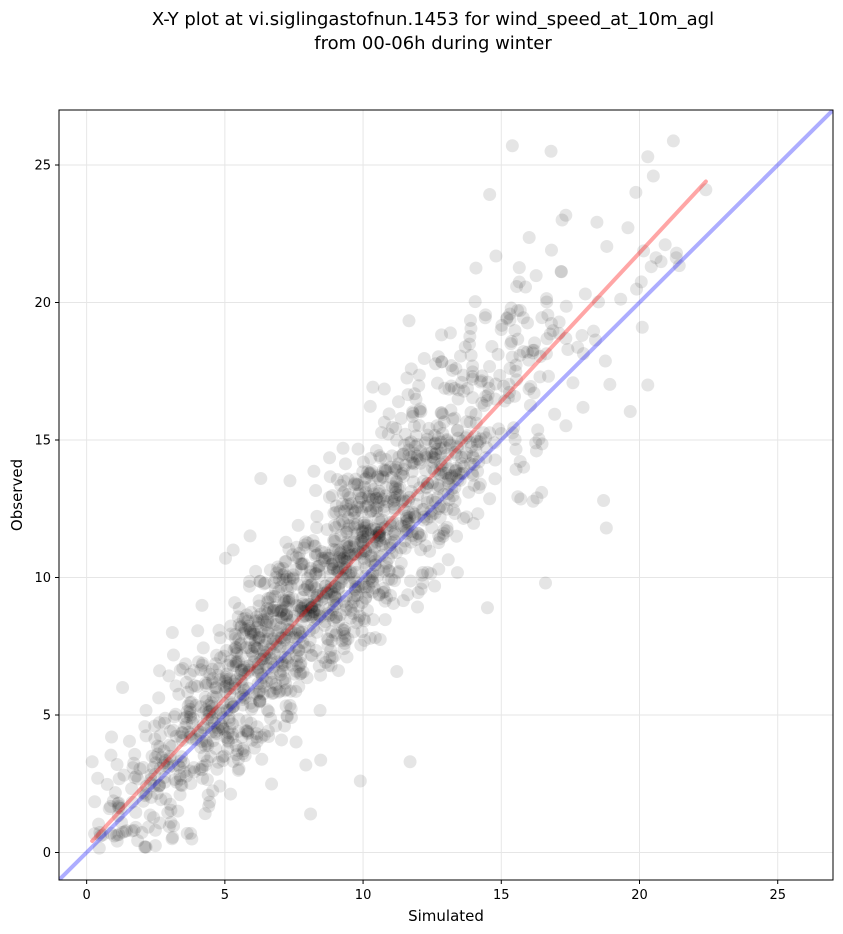 This screenshot has height=934, width=843. What do you see at coordinates (42, 441) in the screenshot?
I see `y-tick-label: 15` at bounding box center [42, 441].